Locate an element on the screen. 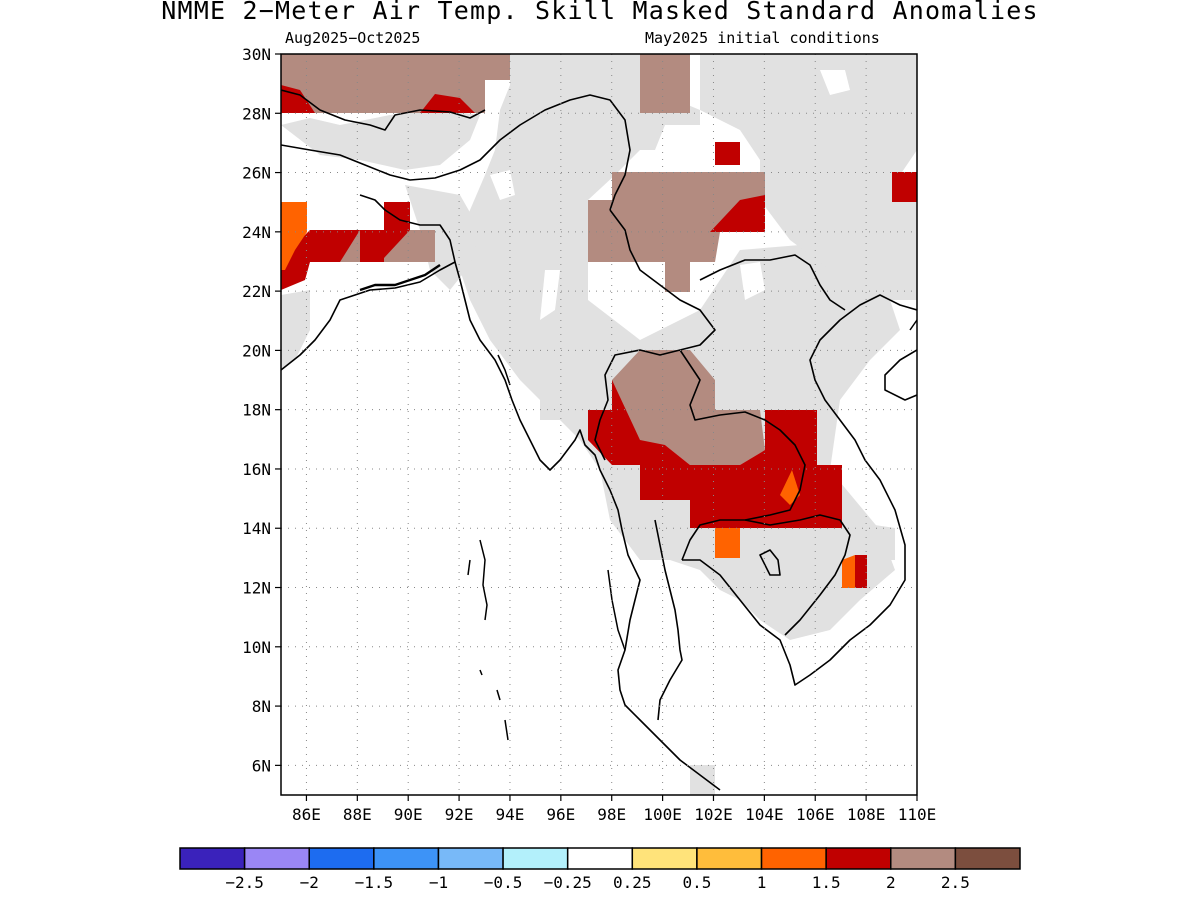 This screenshot has height=900, width=1200. colorbar-label: −1 is located at coordinates (438, 882).